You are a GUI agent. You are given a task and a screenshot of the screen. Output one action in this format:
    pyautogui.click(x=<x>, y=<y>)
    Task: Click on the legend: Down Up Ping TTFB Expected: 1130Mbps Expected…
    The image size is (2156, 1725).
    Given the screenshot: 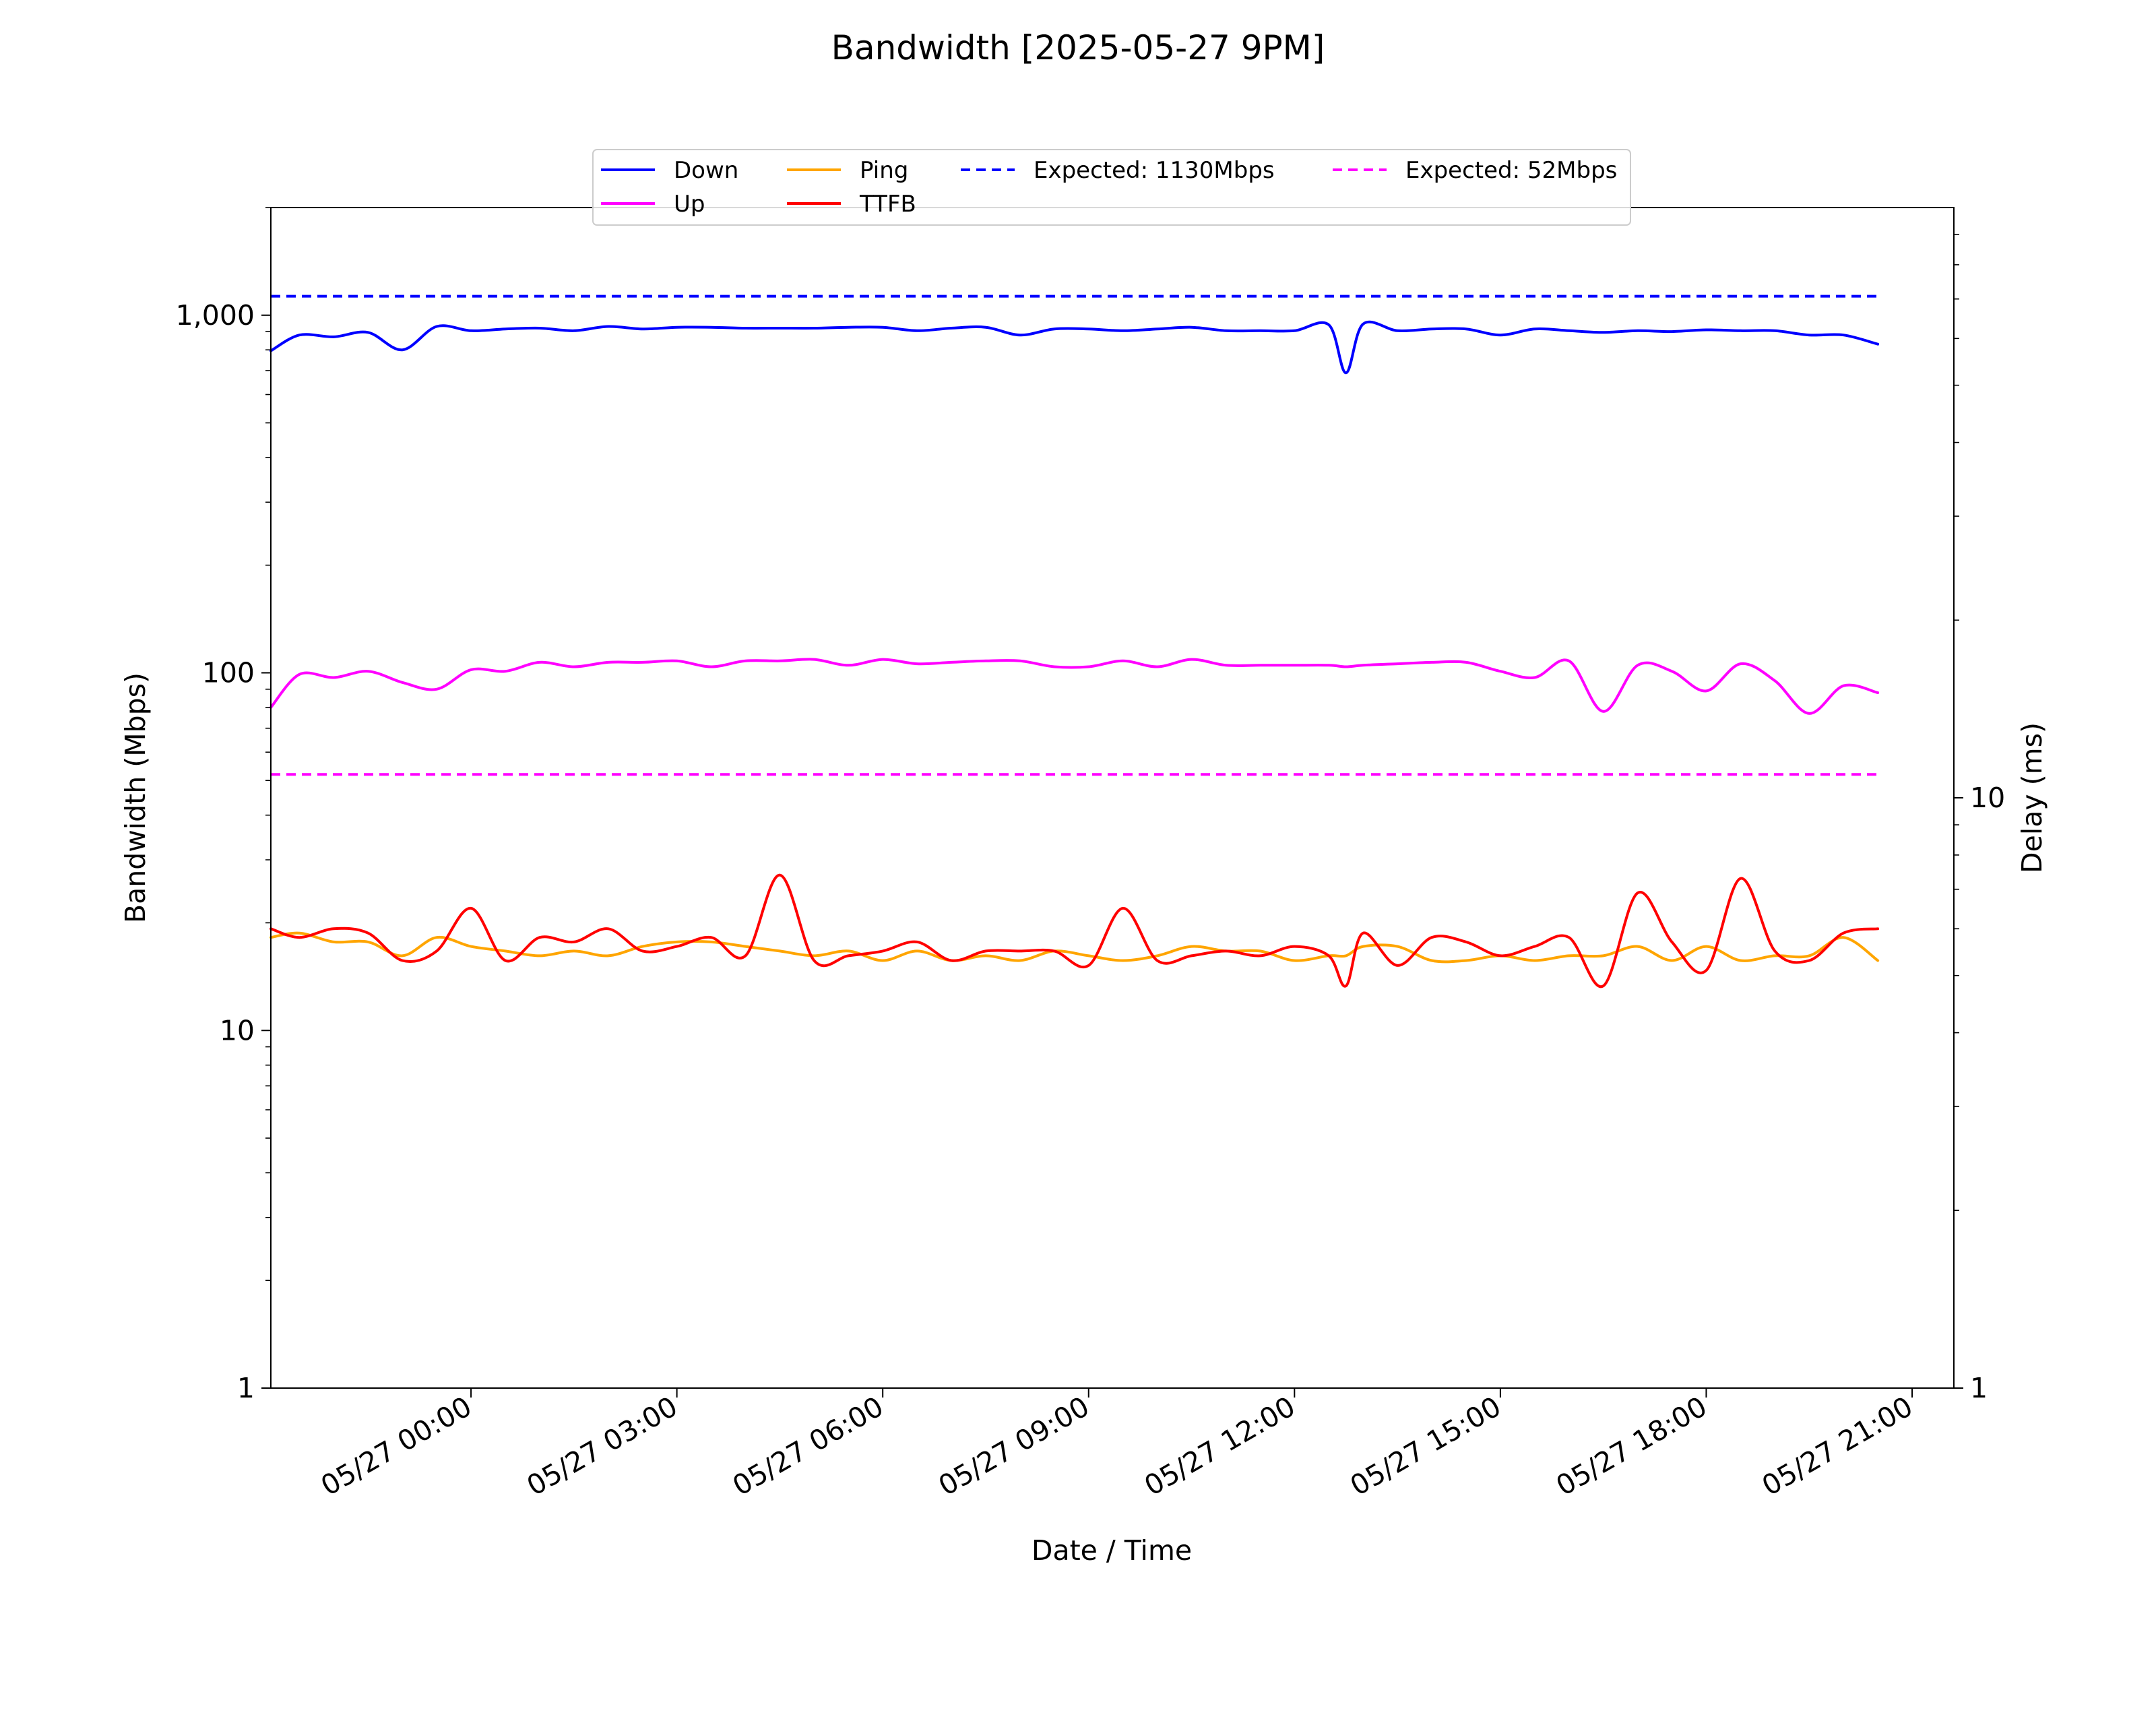 What is the action you would take?
    pyautogui.click(x=1111, y=187)
    